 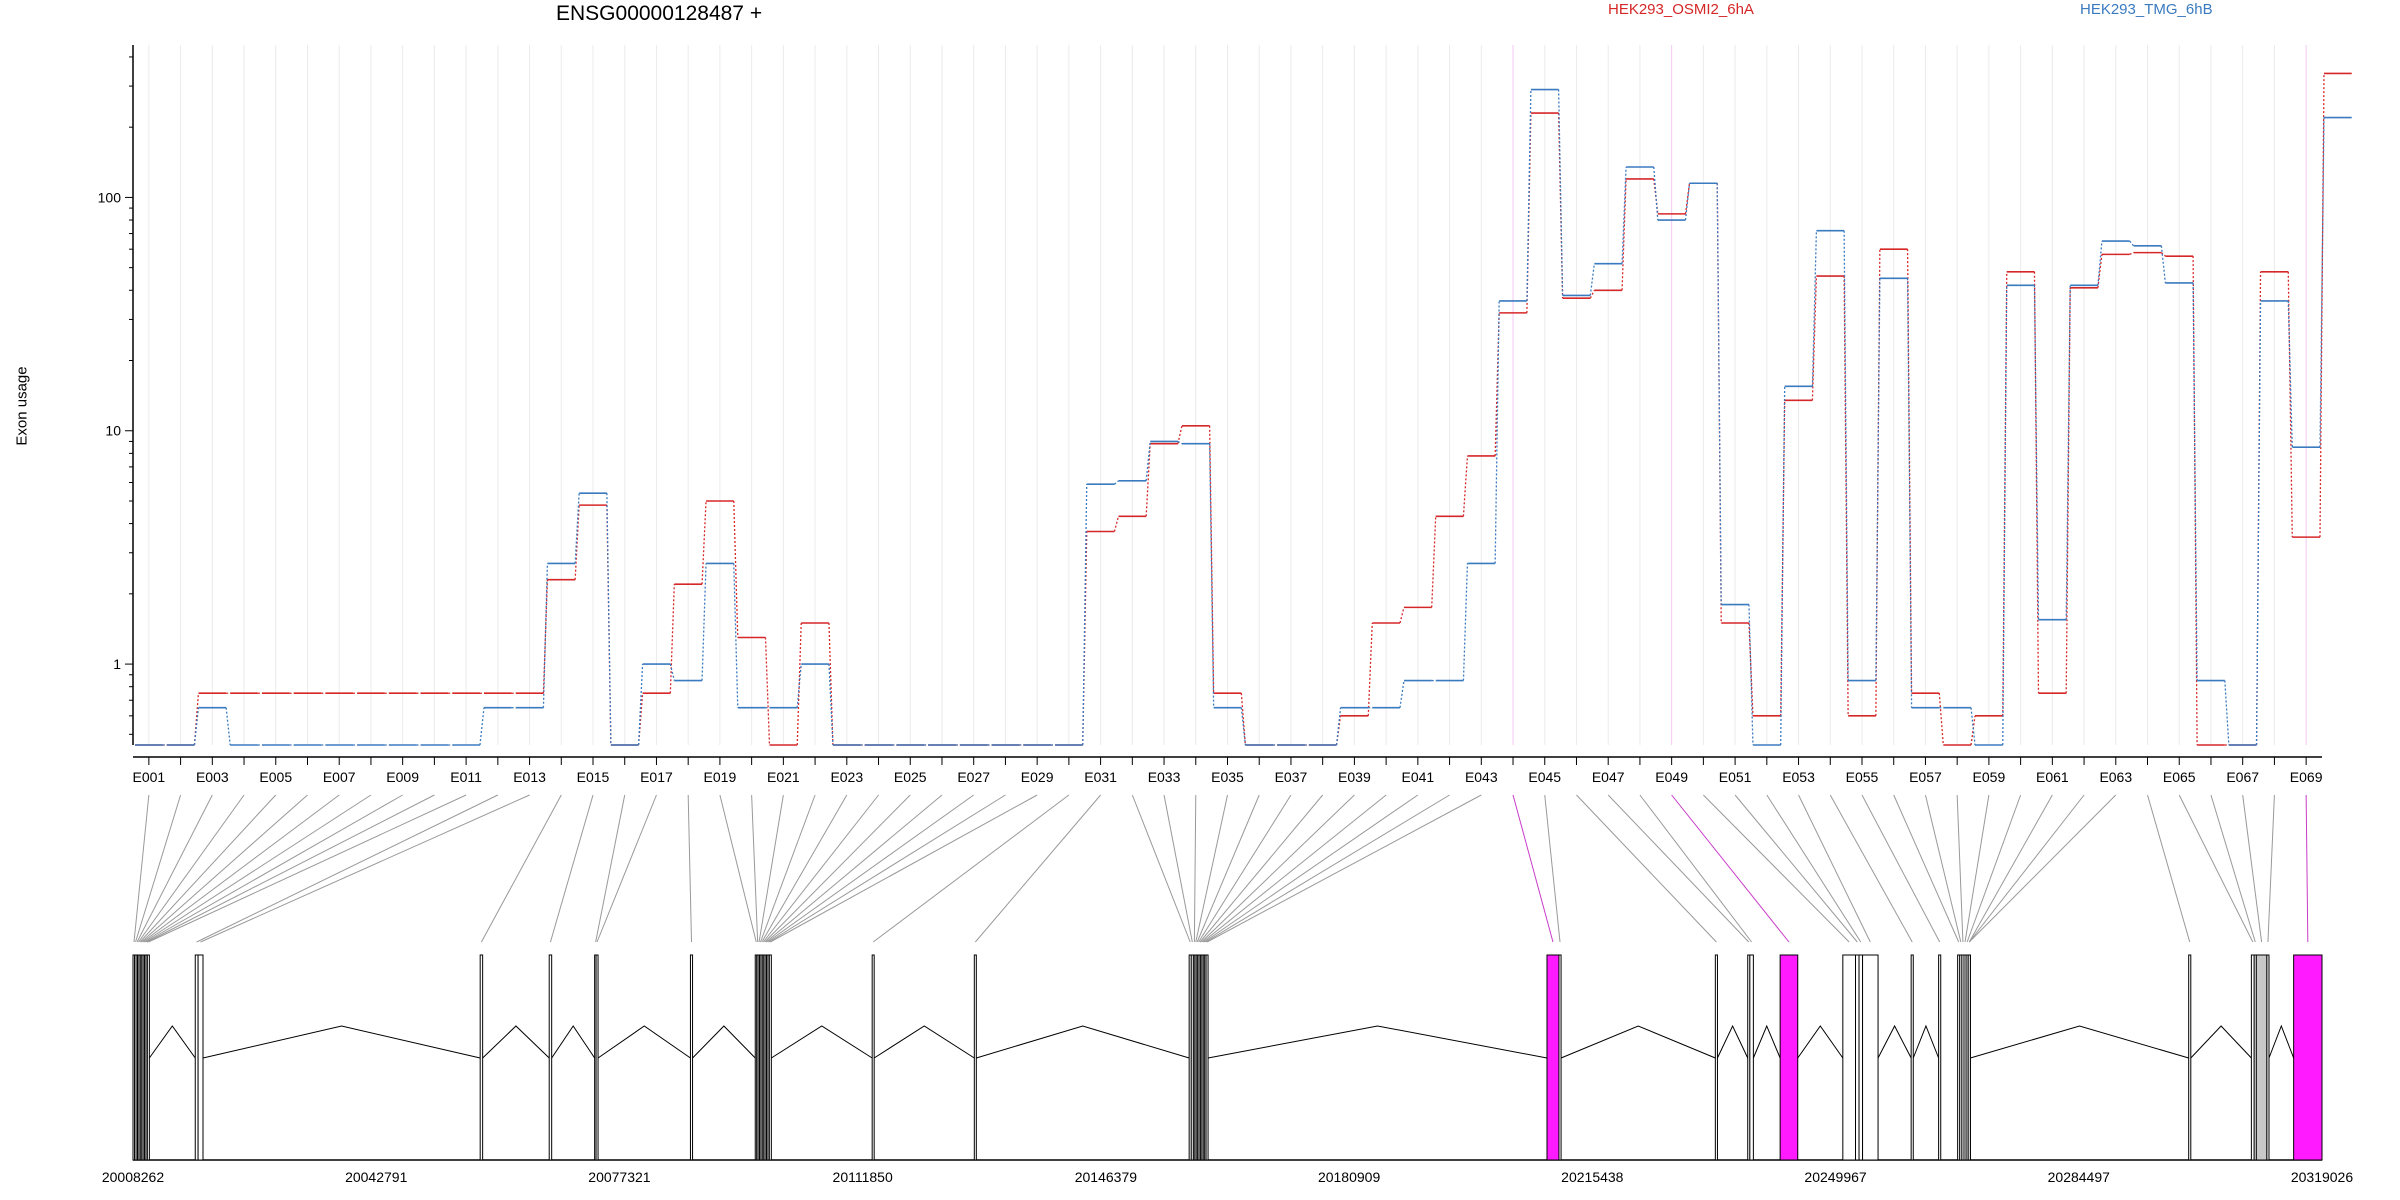 What do you see at coordinates (1417, 777) in the screenshot?
I see `x-tick-label: E041` at bounding box center [1417, 777].